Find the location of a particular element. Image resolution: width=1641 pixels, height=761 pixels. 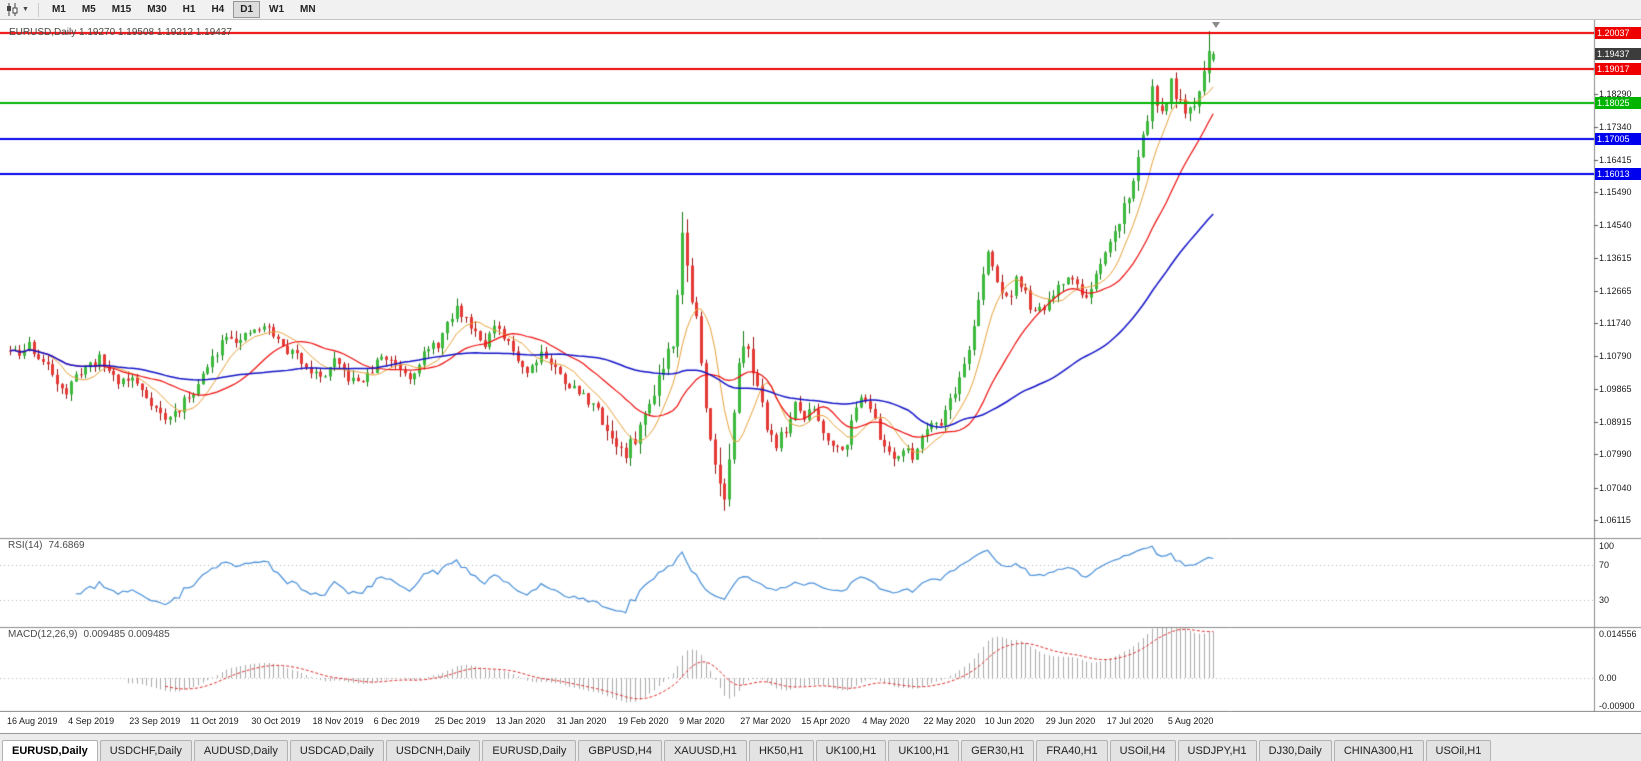

timeframe-button-d1: D1 is located at coordinates (247, 9).